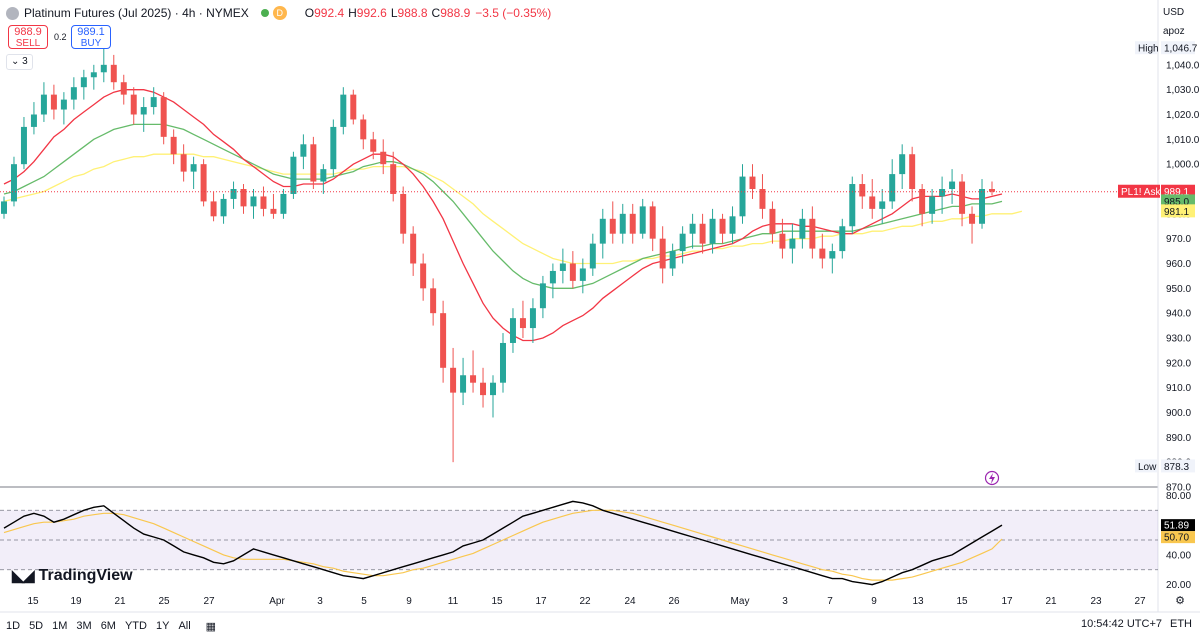  What do you see at coordinates (162, 626) in the screenshot?
I see `tf-1y: 1Y` at bounding box center [162, 626].